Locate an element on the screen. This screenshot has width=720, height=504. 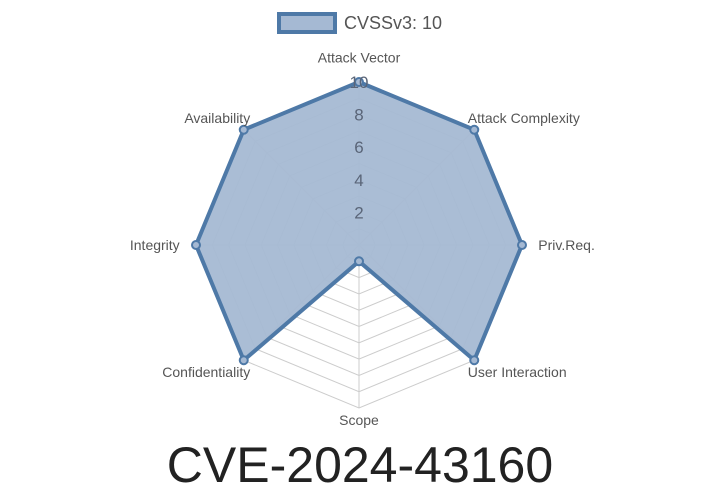
chart-title: CVE-2024-43160 is located at coordinates (360, 465).